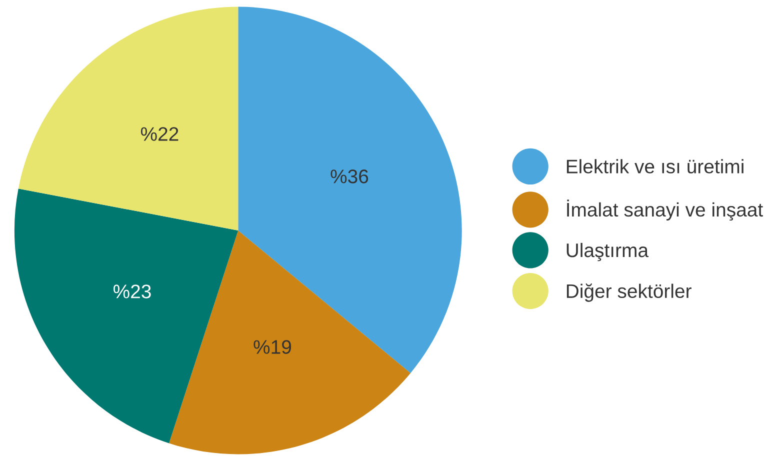 This screenshot has width=777, height=461. Describe the element at coordinates (132, 291) in the screenshot. I see `data-label: %23` at that location.